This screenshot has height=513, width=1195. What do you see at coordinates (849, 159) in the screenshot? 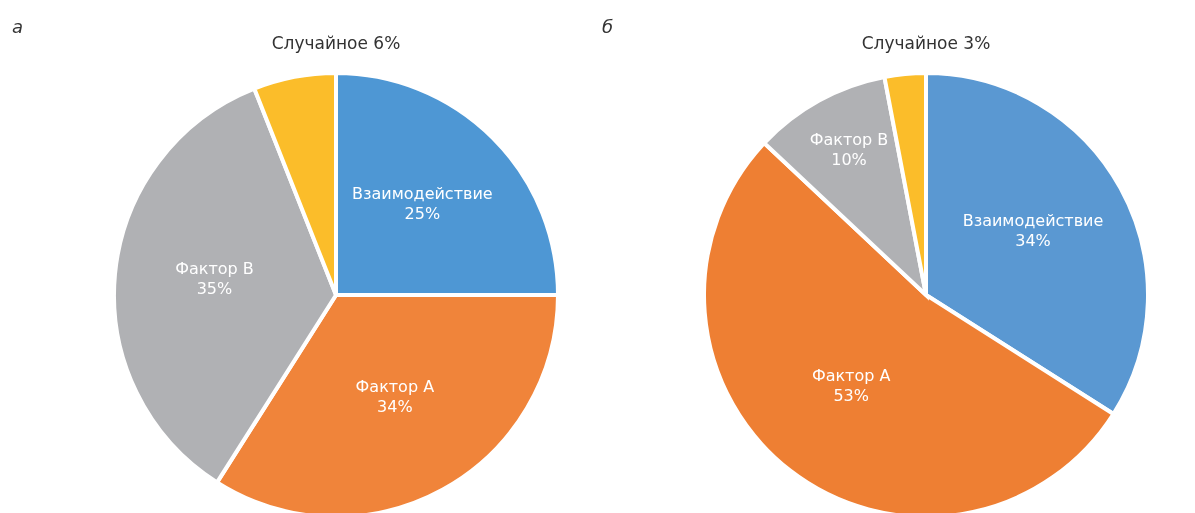
I see `data-label: 10%` at bounding box center [849, 159].